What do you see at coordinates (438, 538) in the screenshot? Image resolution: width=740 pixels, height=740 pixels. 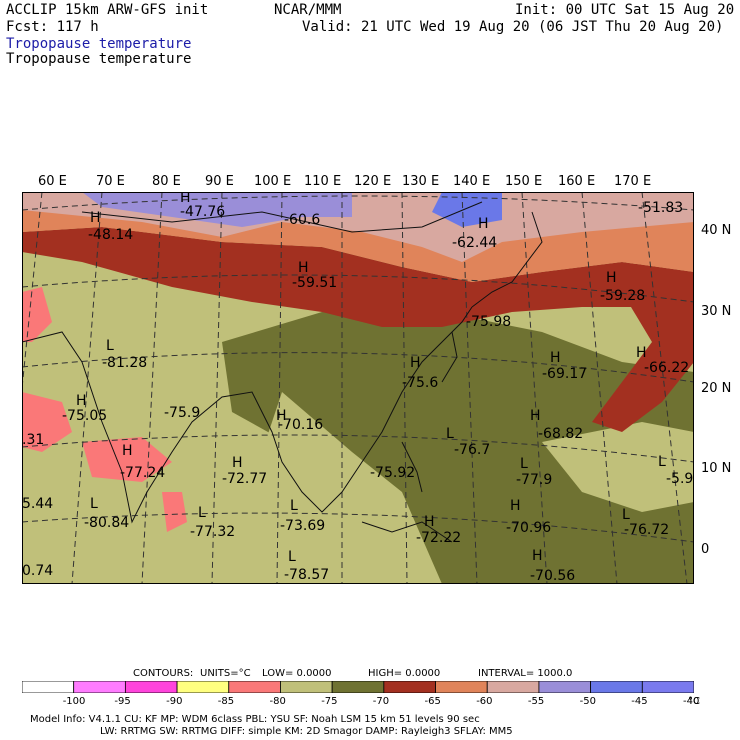 I see `map-label: -72.22` at bounding box center [438, 538].